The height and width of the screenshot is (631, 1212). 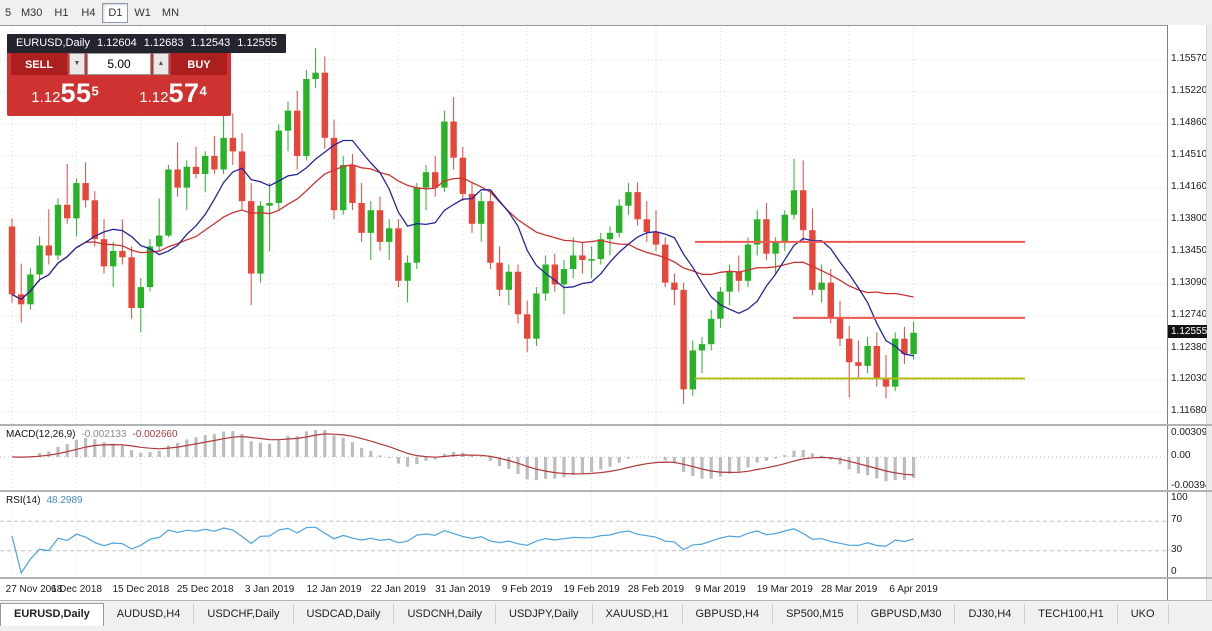 I want to click on time-axis-label: 28 Feb 2019, so click(x=656, y=589).